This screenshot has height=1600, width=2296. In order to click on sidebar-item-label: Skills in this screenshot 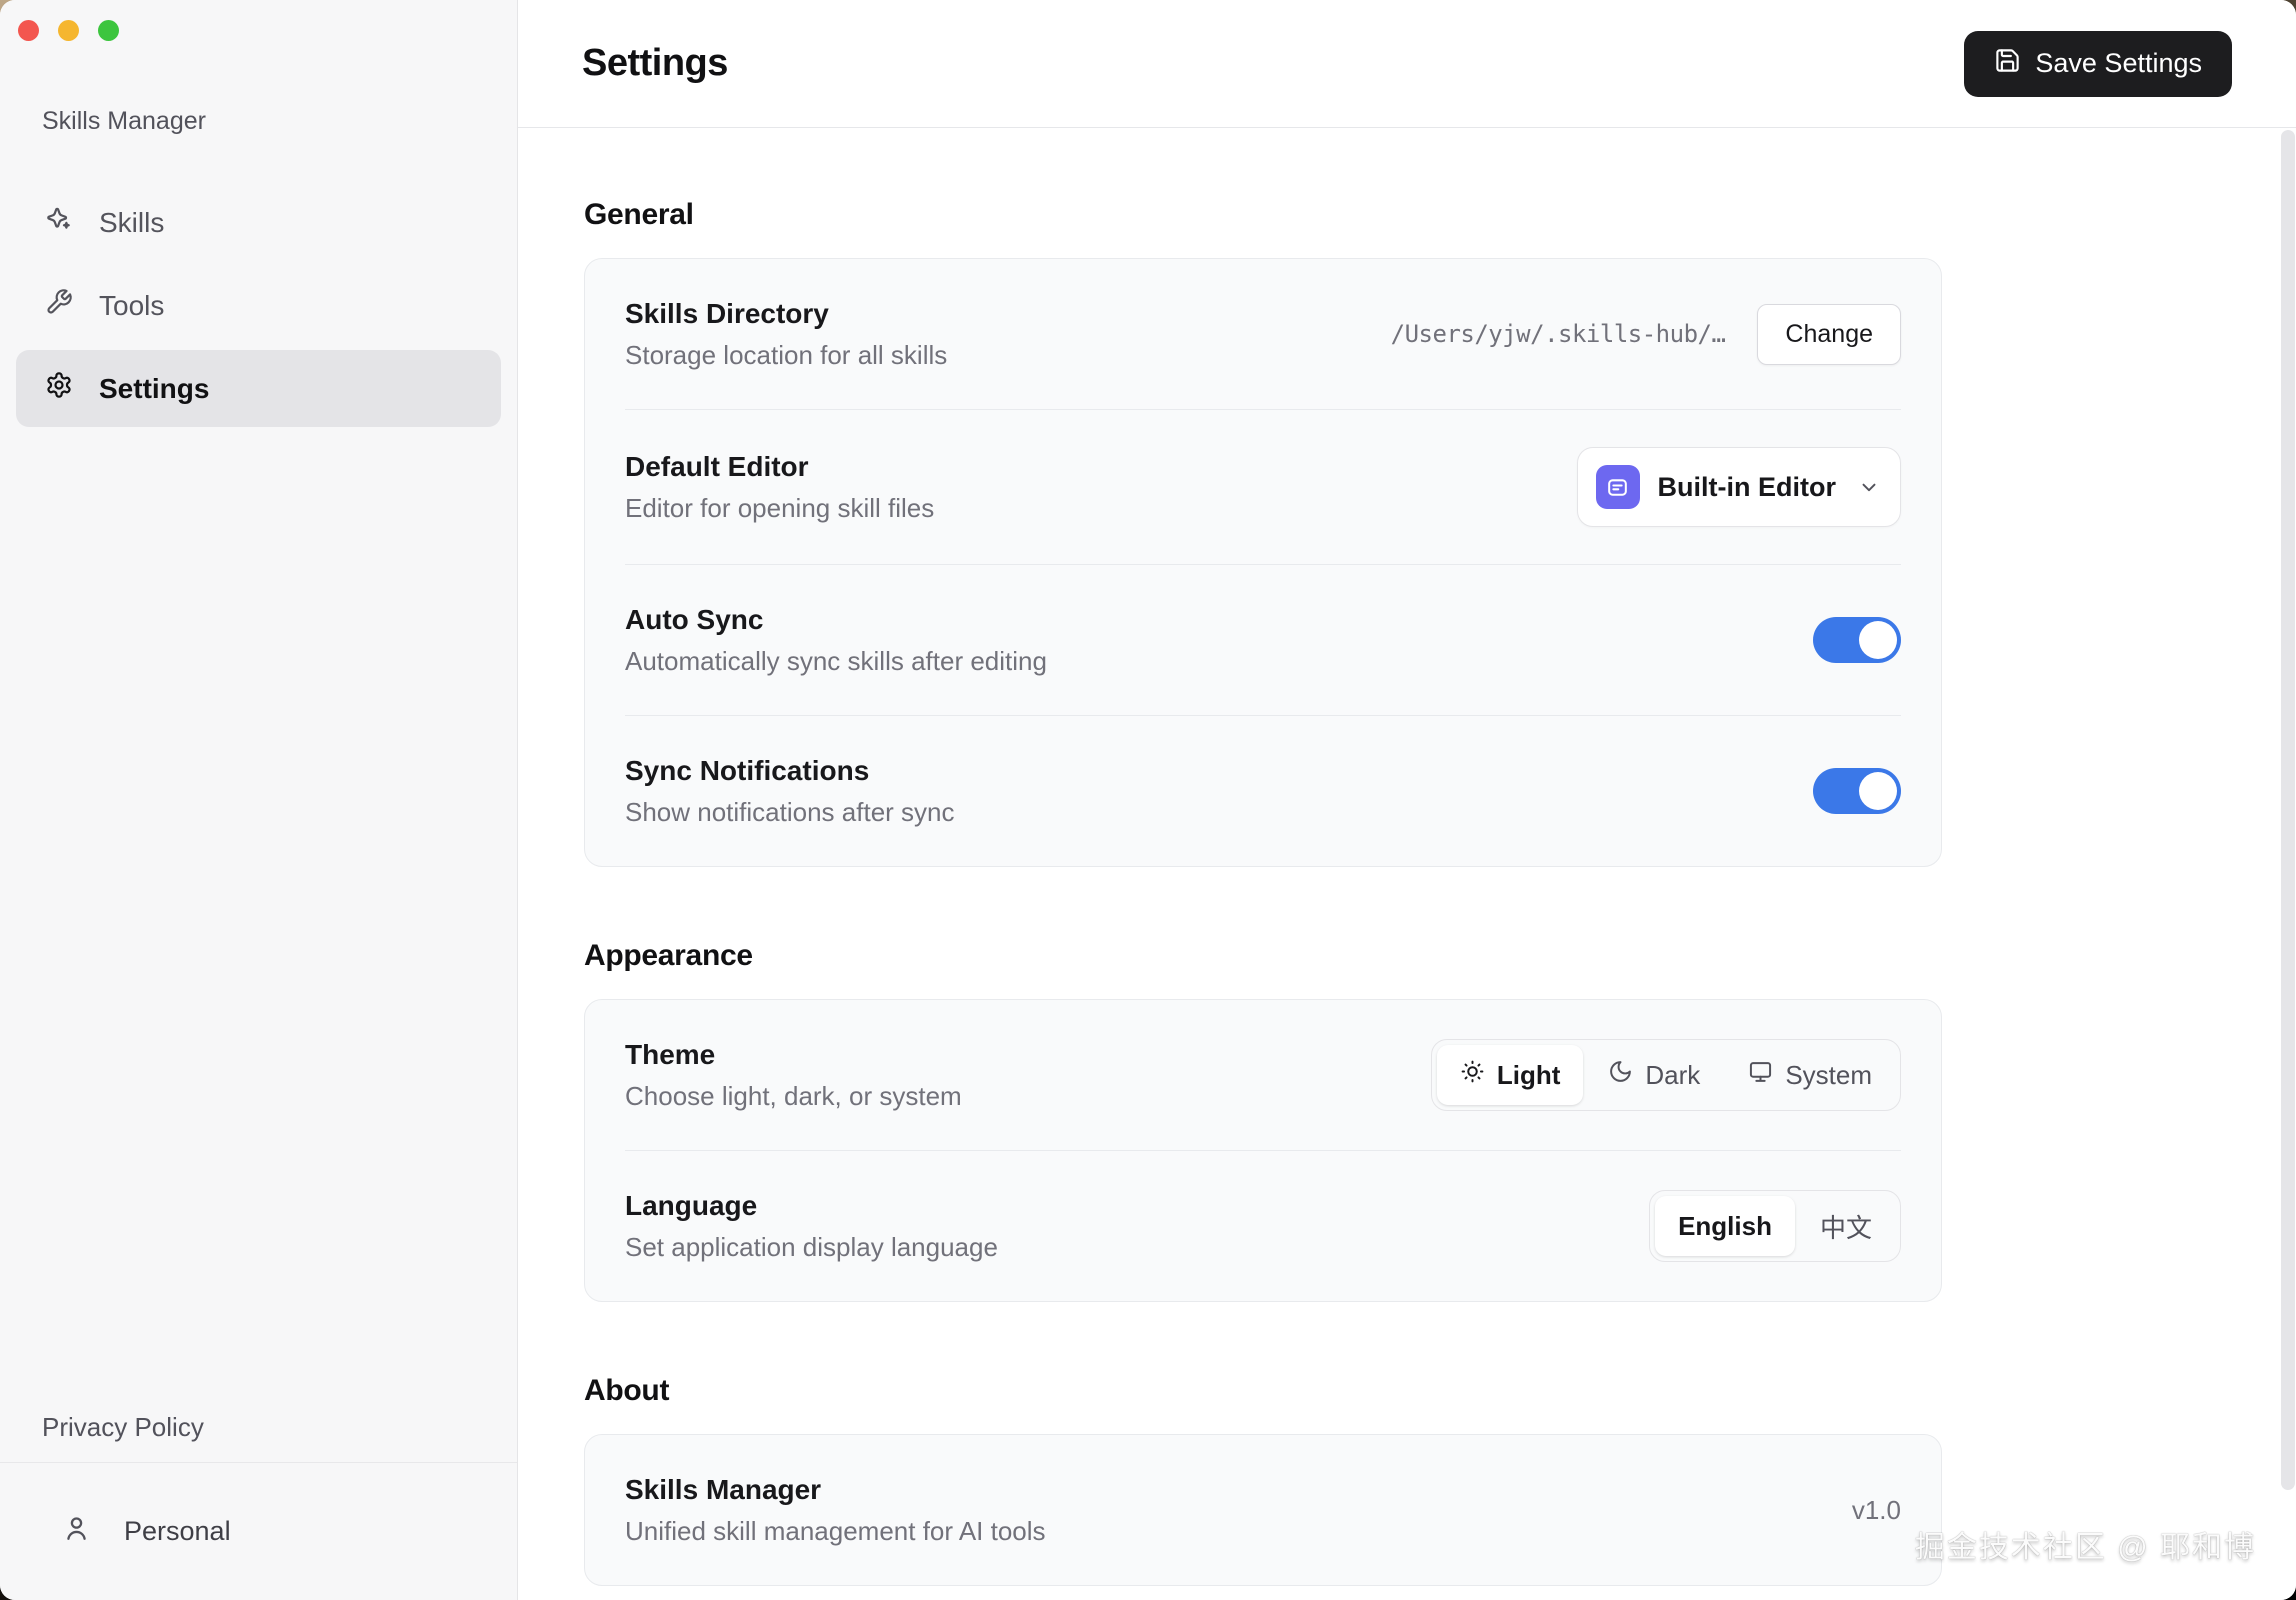, I will do `click(132, 222)`.